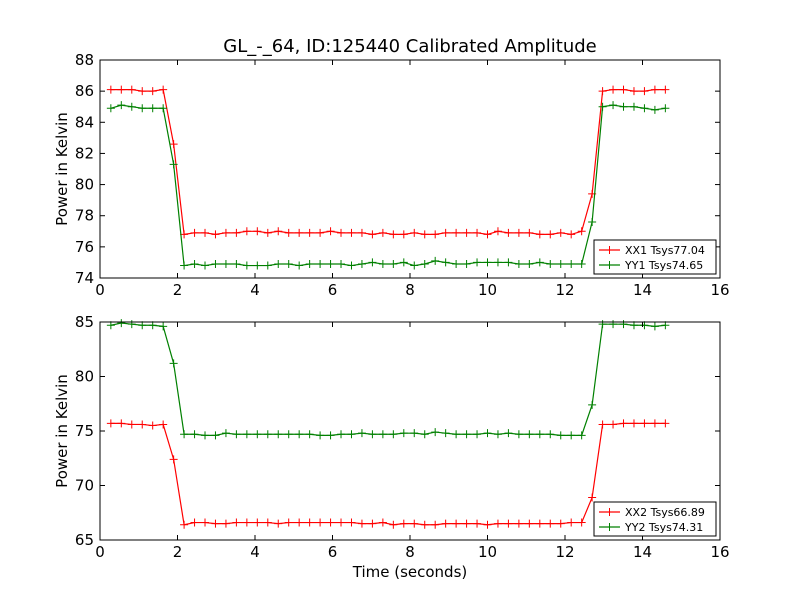  Describe the element at coordinates (388, 379) in the screenshot. I see `series-line` at that location.